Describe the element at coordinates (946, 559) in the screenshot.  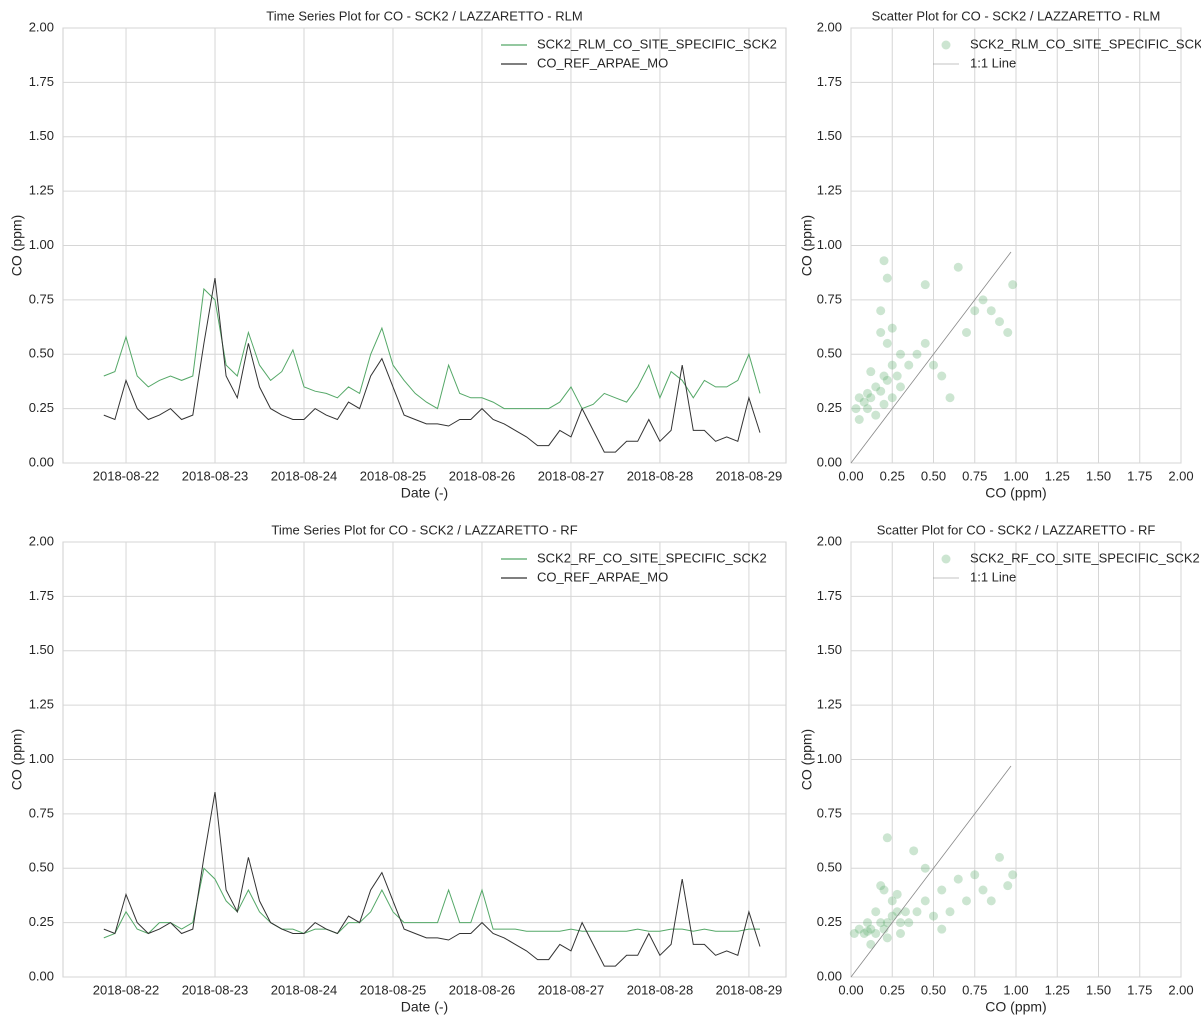
I see `legend-swatch` at that location.